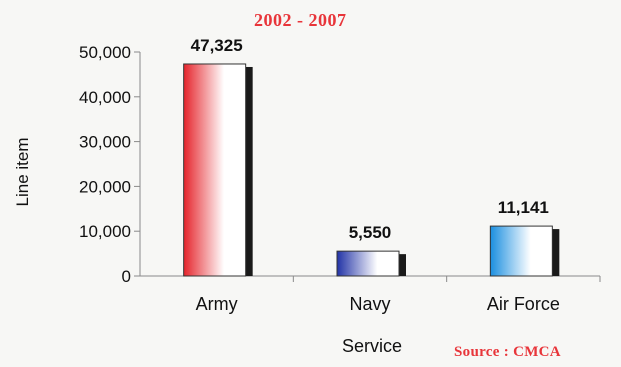 This screenshot has width=621, height=367. Describe the element at coordinates (105, 142) in the screenshot. I see `y-tick-label: 30,000` at that location.